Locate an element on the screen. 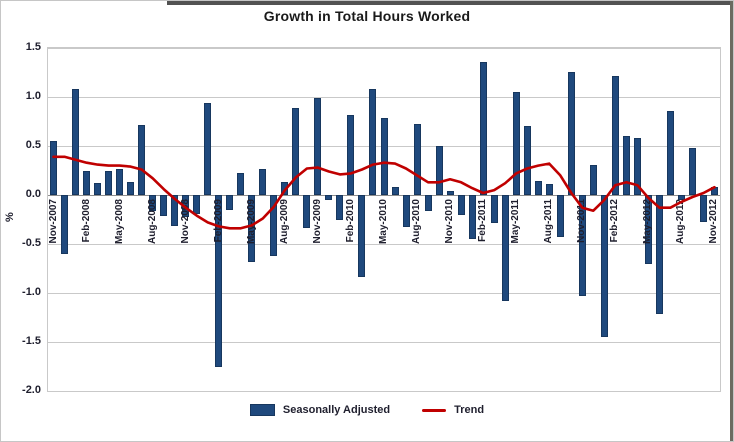 The width and height of the screenshot is (734, 442). top-shadow-edge is located at coordinates (450, 3).